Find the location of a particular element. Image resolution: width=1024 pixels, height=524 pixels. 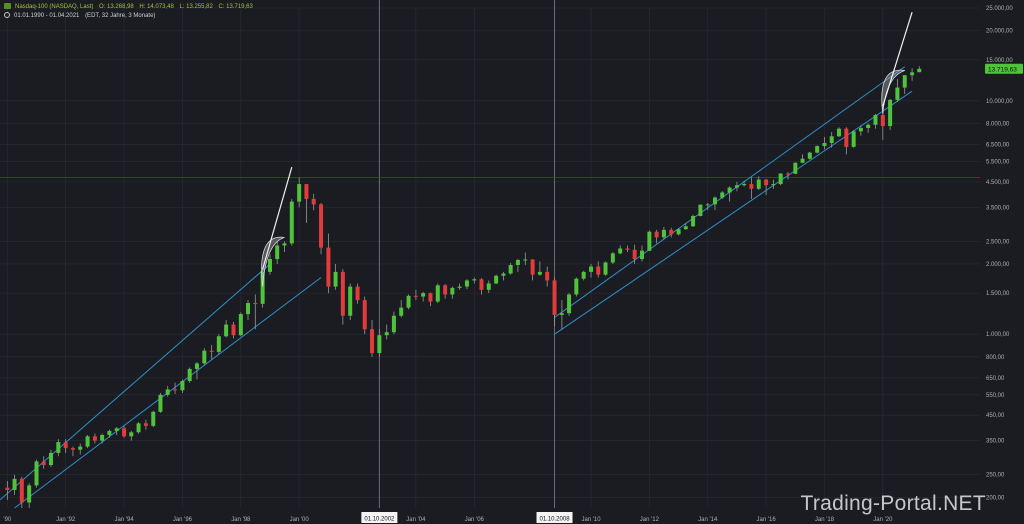

price-tick-label: 8.000,00 is located at coordinates (998, 124).